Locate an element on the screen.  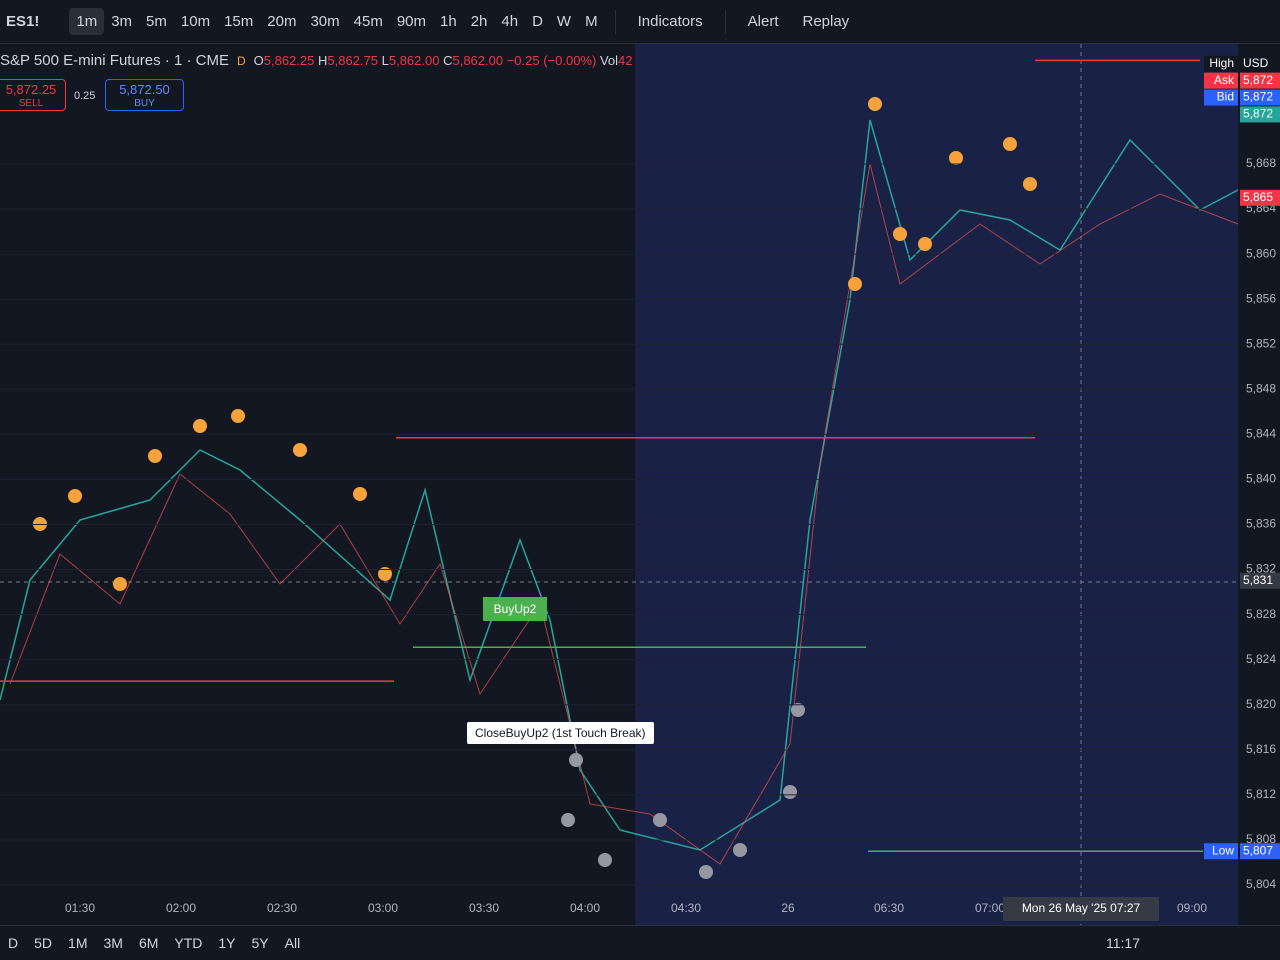
ranges: D 5D 1M 3M 6M YTD 1Y 5Y All is located at coordinates (154, 943).